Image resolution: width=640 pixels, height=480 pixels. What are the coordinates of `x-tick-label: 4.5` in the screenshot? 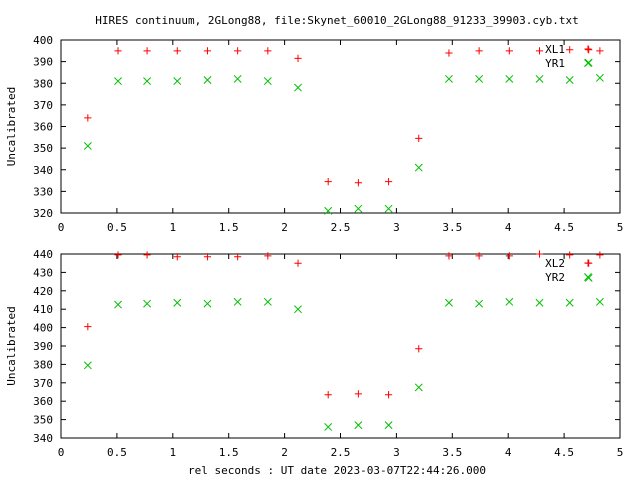 It's located at (564, 452).